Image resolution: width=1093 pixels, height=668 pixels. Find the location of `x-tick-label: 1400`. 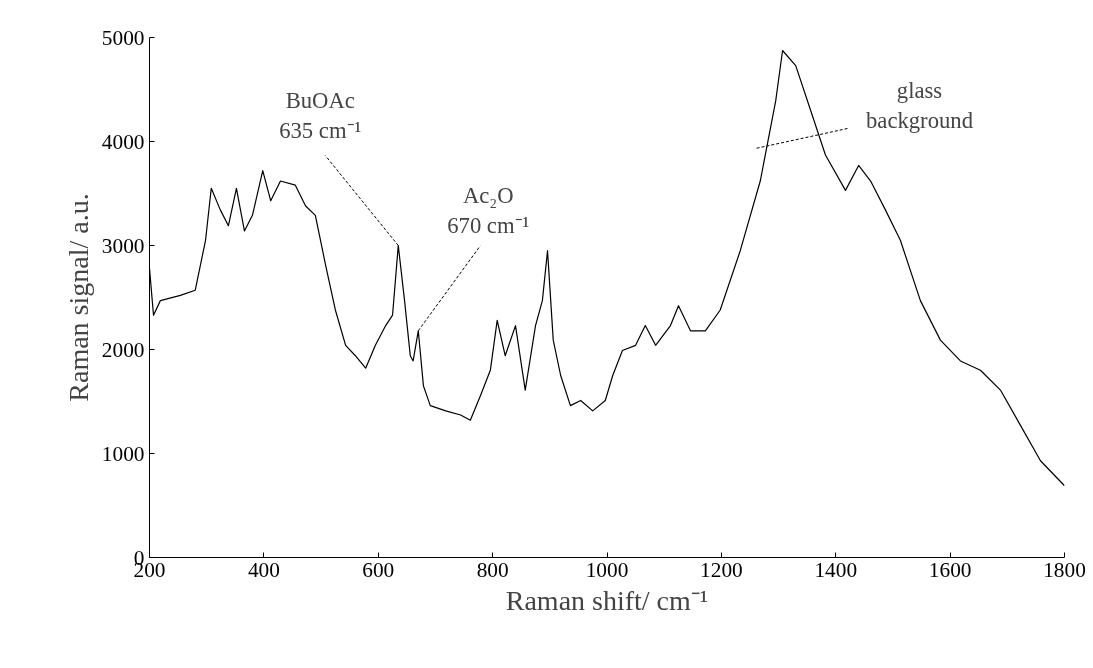

x-tick-label: 1400 is located at coordinates (836, 569).